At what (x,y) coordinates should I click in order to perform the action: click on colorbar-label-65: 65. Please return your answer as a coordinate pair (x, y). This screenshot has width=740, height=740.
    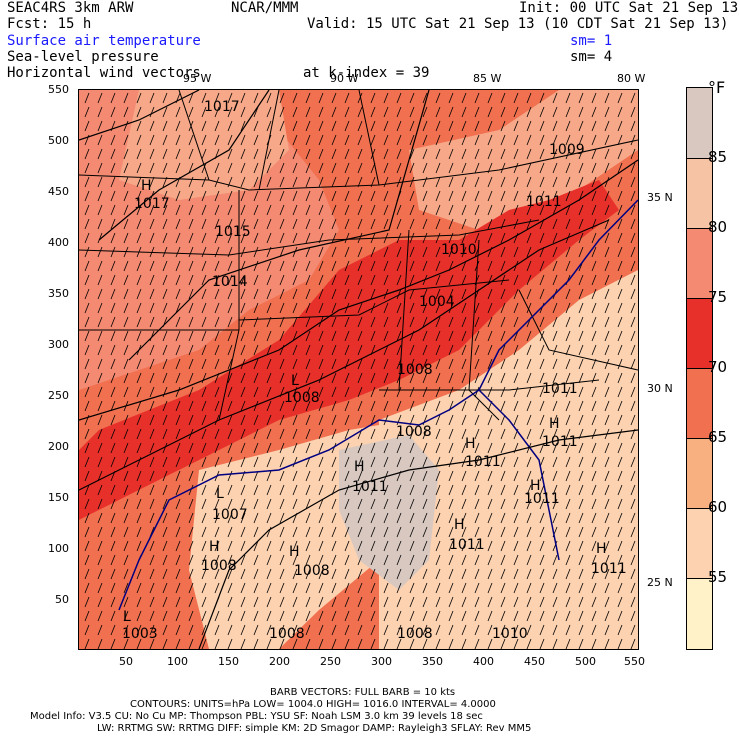
    Looking at the image, I should click on (718, 437).